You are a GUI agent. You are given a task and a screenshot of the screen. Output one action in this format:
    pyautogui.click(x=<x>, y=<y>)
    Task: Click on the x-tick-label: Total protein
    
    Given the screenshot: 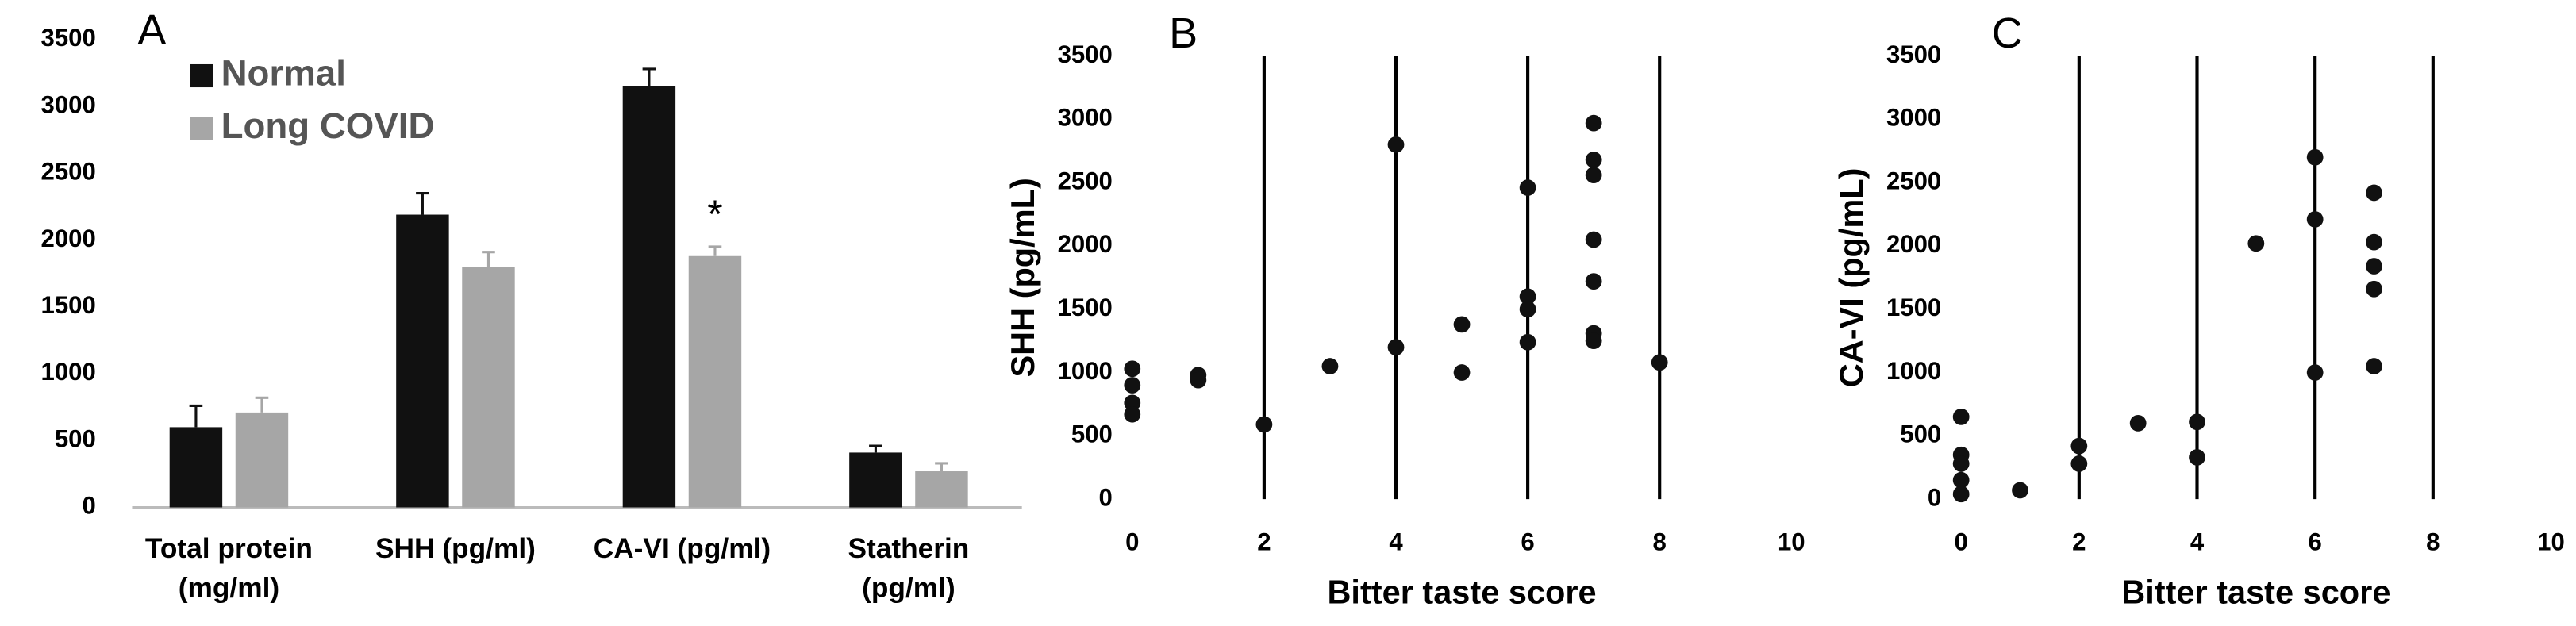 What is the action you would take?
    pyautogui.click(x=229, y=549)
    